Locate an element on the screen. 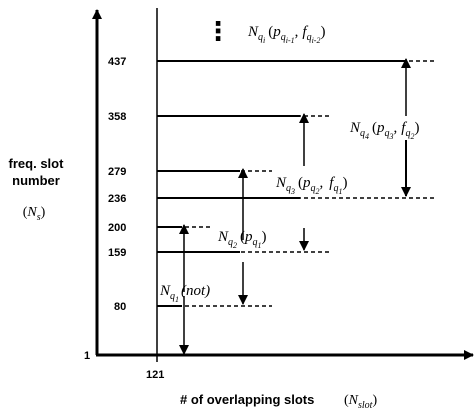 This screenshot has height=413, width=476. formula-nq2: Nq2(pq1) is located at coordinates (242, 239).